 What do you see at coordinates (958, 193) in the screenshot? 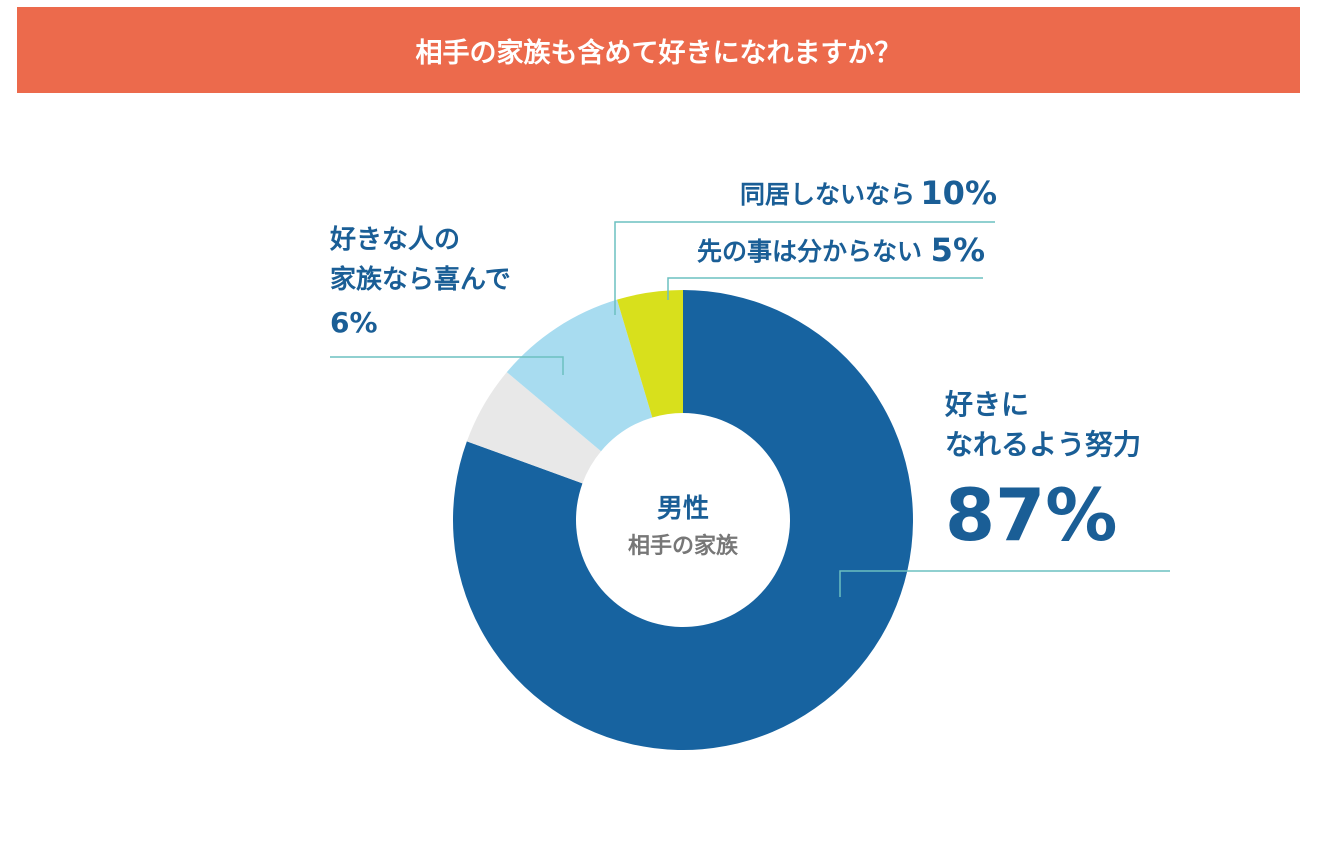
I see `value-label: 10%` at bounding box center [958, 193].